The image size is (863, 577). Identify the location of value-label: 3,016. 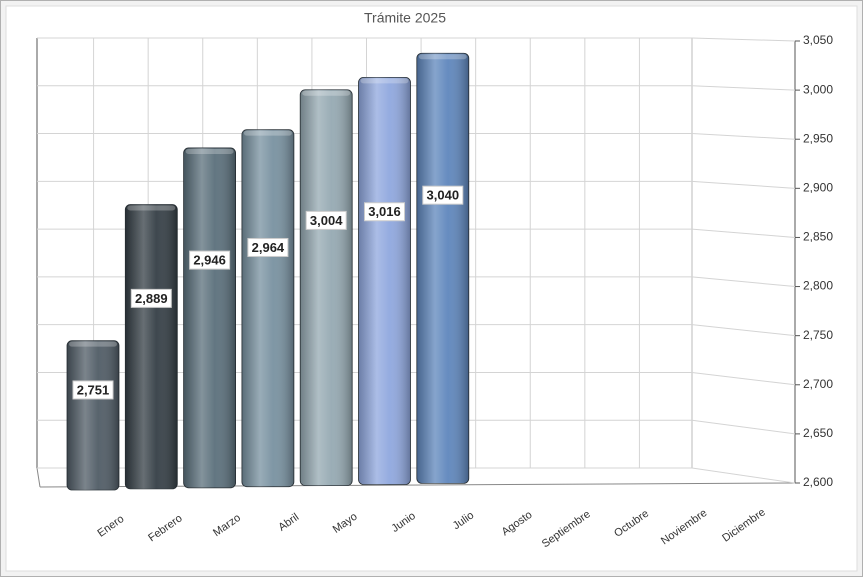
(384, 211).